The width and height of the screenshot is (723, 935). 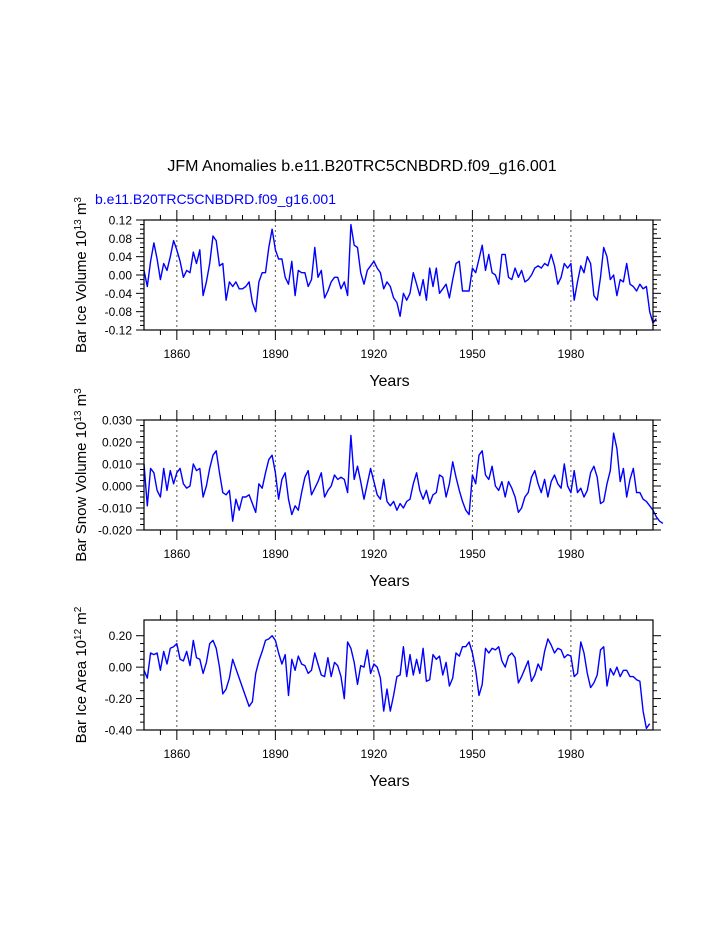 I want to click on bar-snow-volume-y-axis-label: Bar Snow Volume 1013 m3, so click(x=82, y=475).